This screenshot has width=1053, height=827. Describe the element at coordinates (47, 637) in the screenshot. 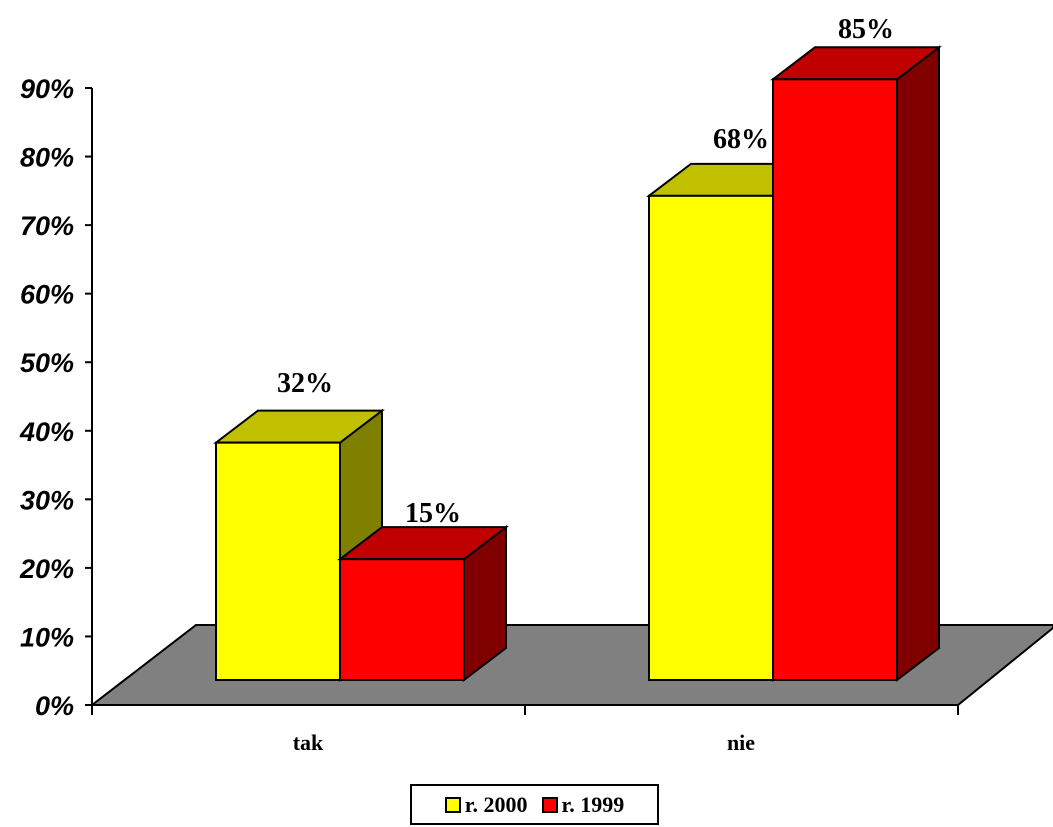

I see `y-tick-label: 10%` at that location.